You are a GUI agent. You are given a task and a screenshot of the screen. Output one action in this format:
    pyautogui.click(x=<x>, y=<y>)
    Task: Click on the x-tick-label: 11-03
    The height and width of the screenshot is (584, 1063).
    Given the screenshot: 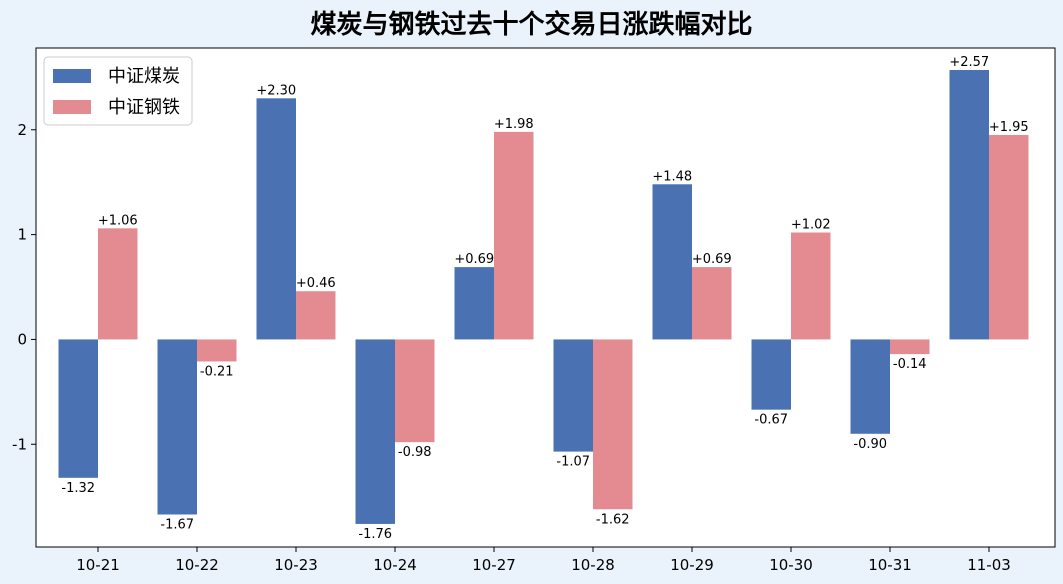 What is the action you would take?
    pyautogui.click(x=989, y=565)
    